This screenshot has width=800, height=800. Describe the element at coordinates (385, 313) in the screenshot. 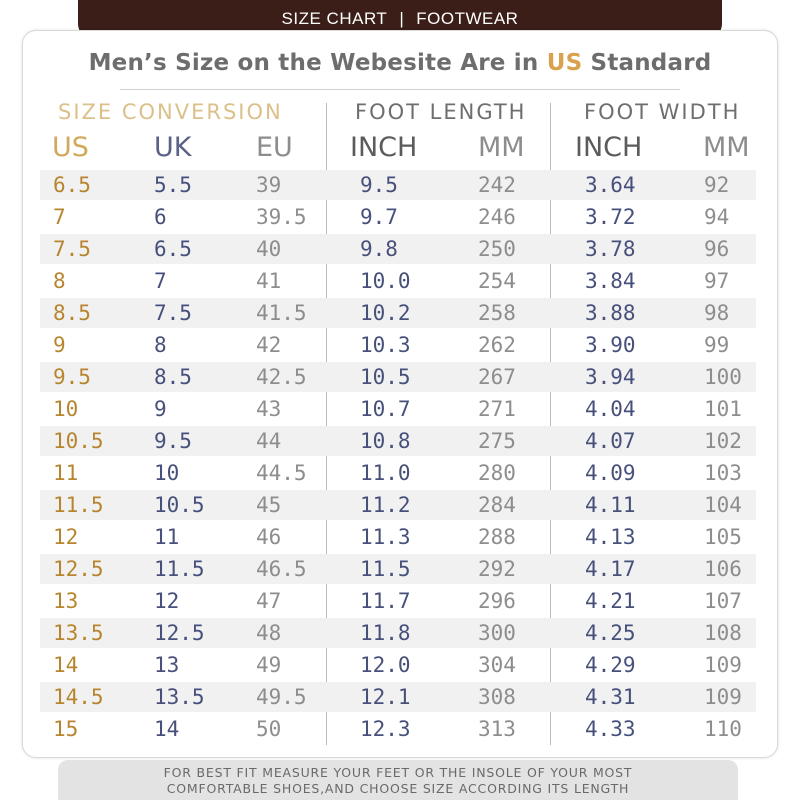

I see `cell-length-inch: 10.2` at that location.